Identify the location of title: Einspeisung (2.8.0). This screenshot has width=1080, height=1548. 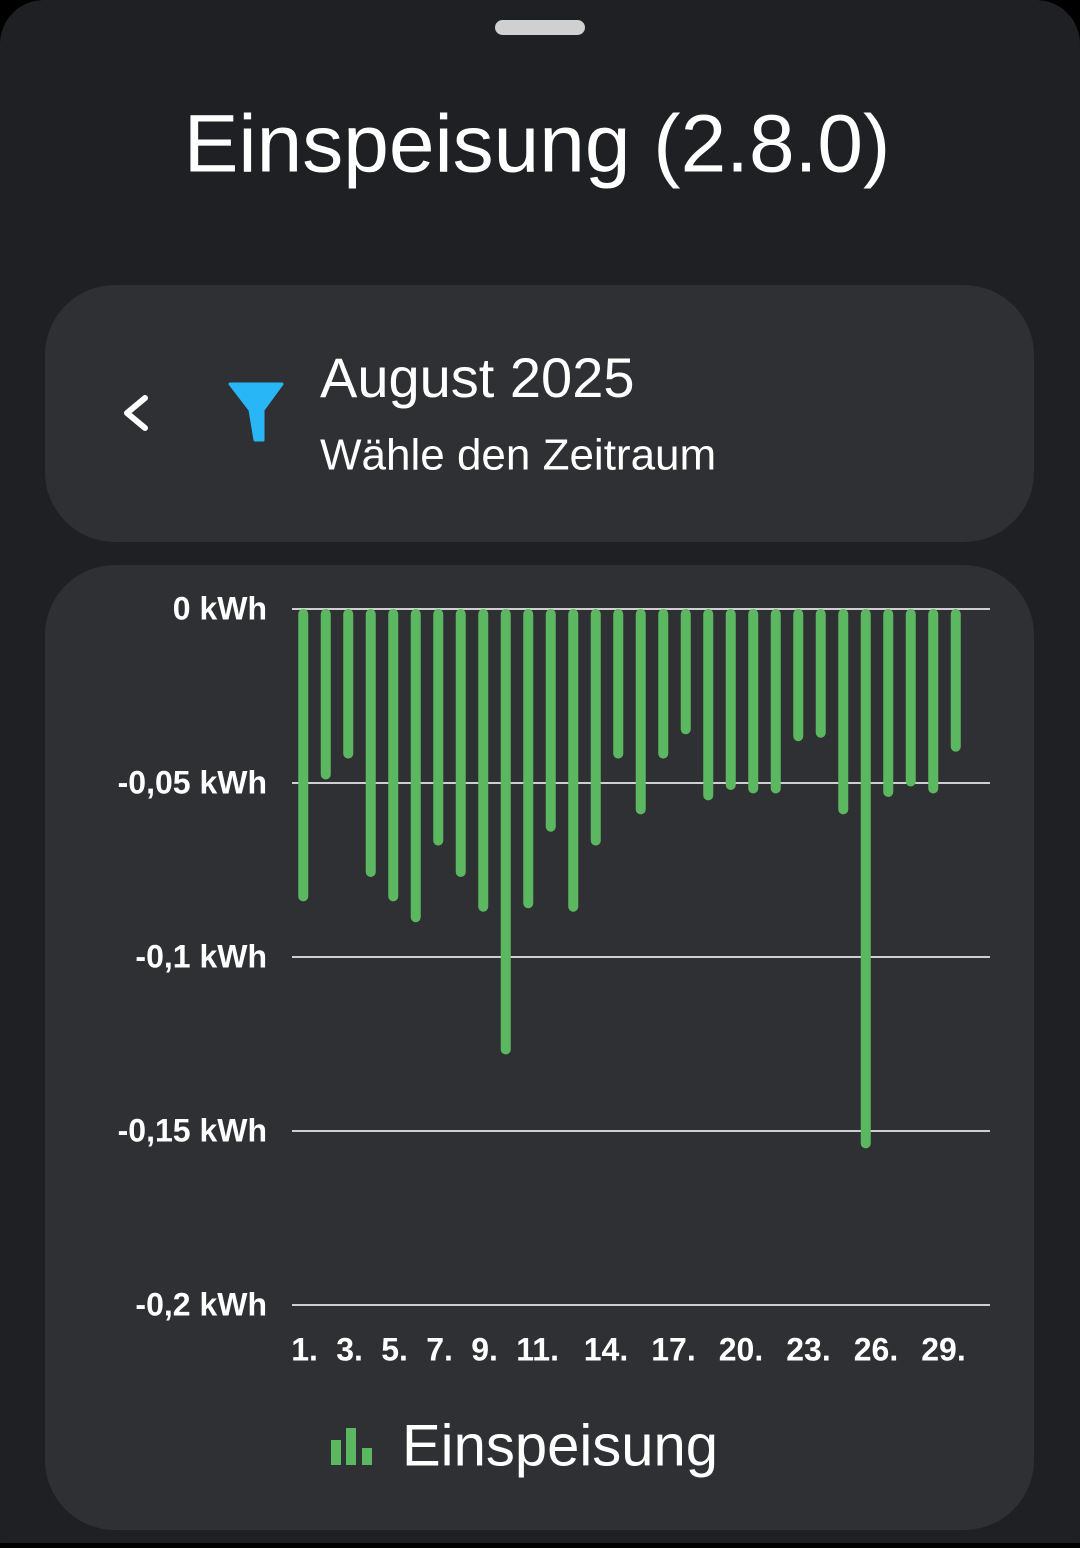
(537, 144).